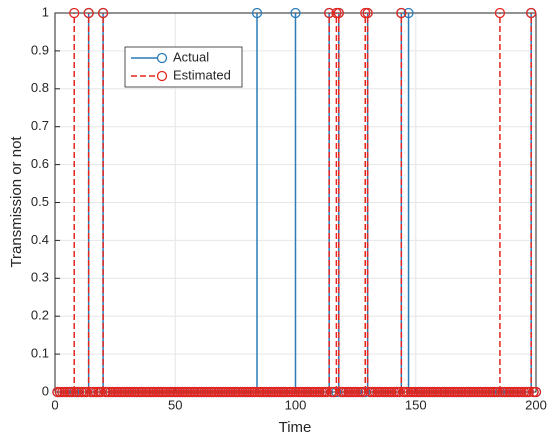  What do you see at coordinates (40, 87) in the screenshot?
I see `y-tick-label: 0.8` at bounding box center [40, 87].